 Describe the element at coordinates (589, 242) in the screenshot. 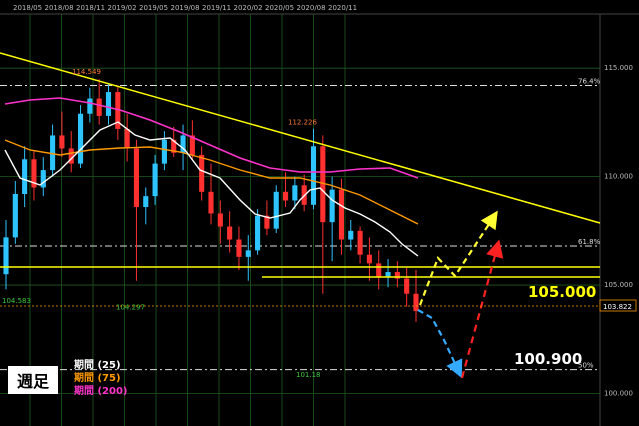

I see `fib-level-label: 61.8%` at that location.